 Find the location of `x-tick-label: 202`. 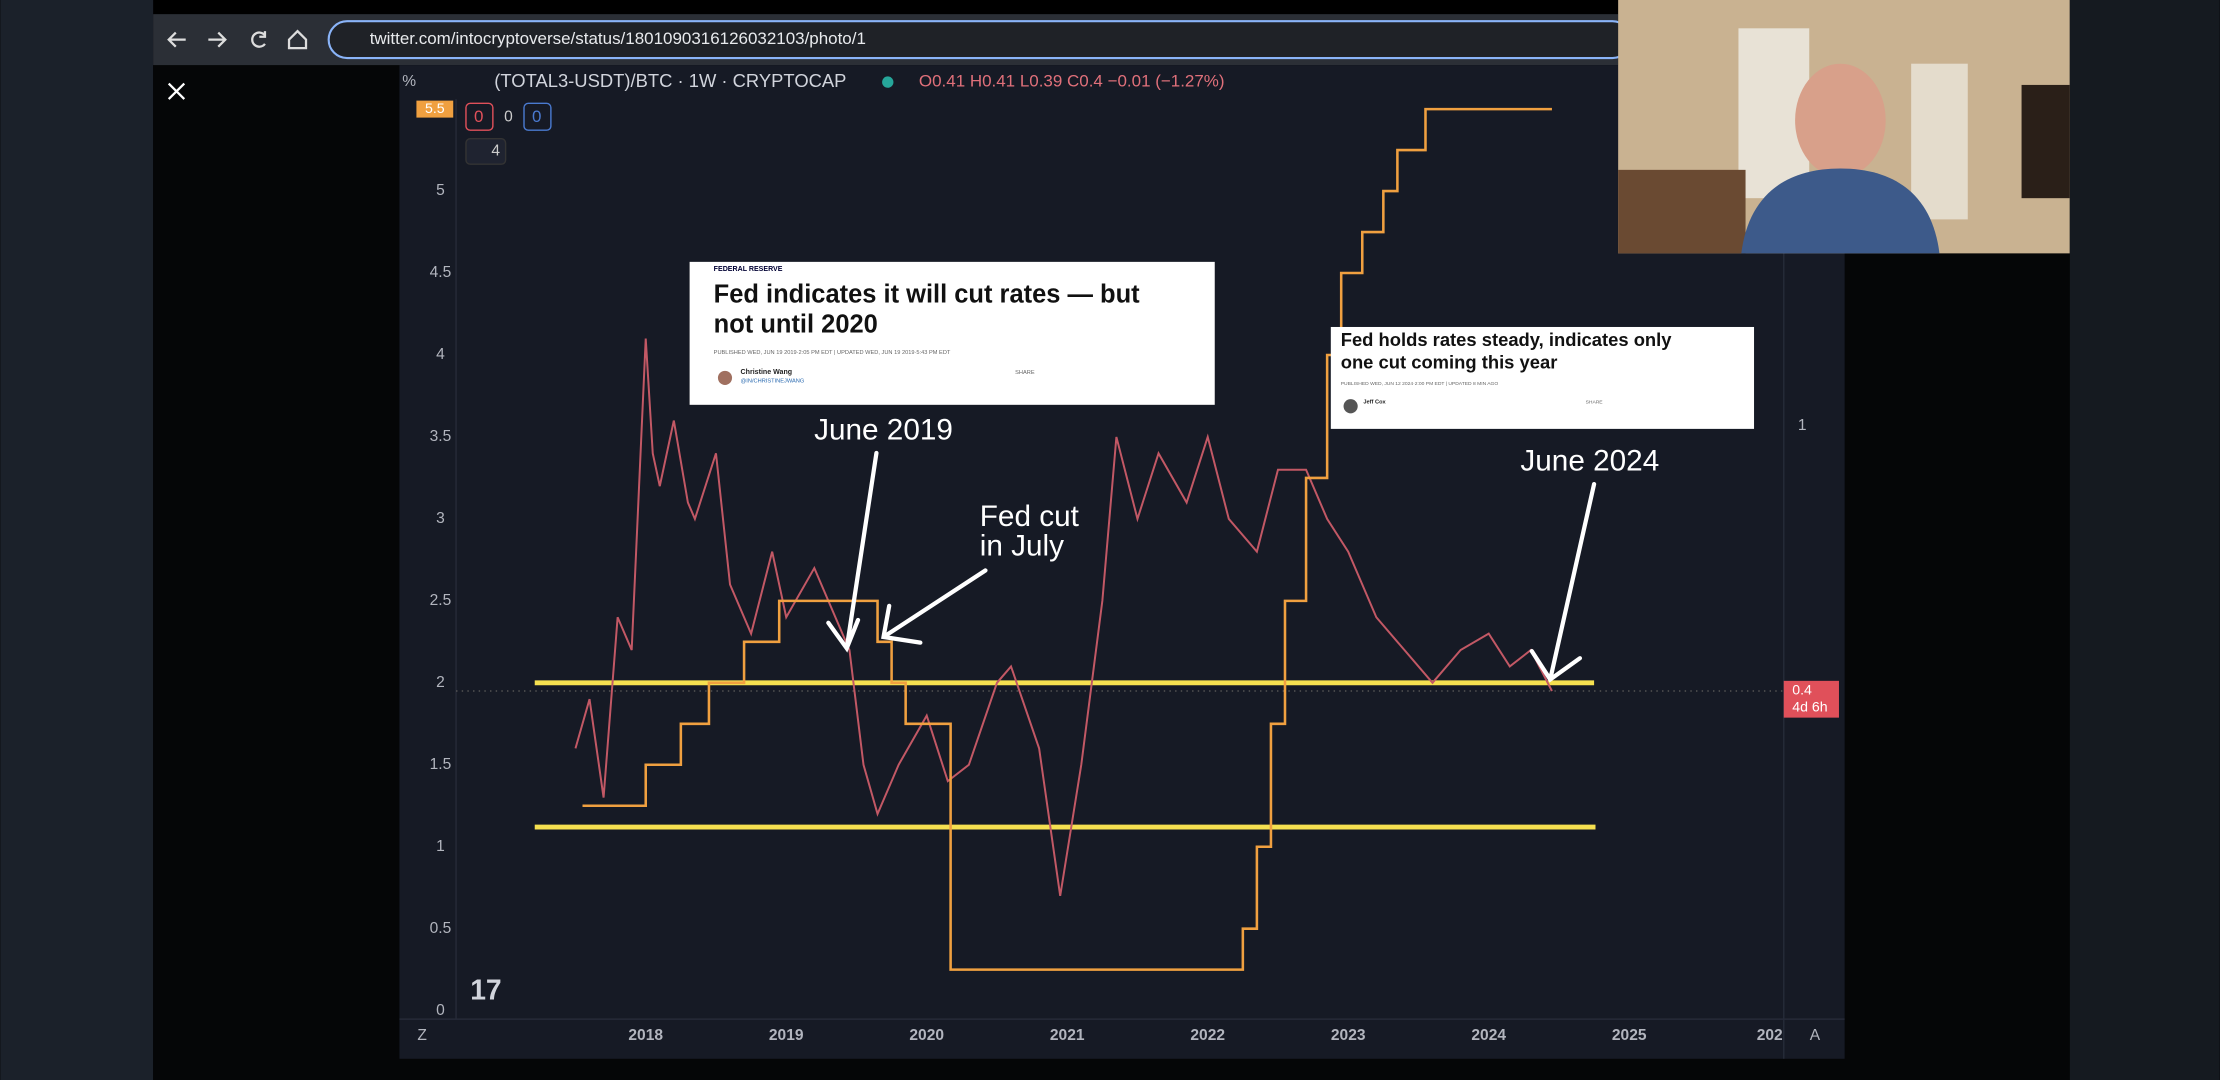

x-tick-label: 202 is located at coordinates (1770, 1035).